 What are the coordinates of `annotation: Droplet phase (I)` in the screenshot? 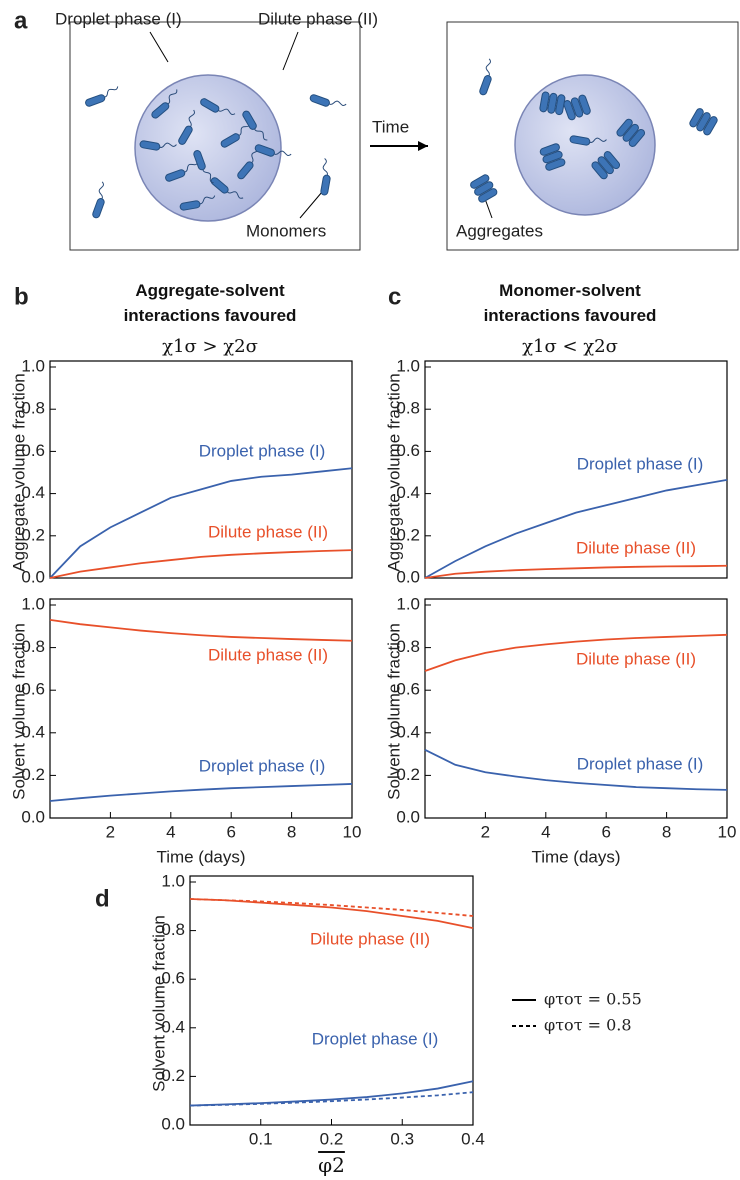 It's located at (375, 1038).